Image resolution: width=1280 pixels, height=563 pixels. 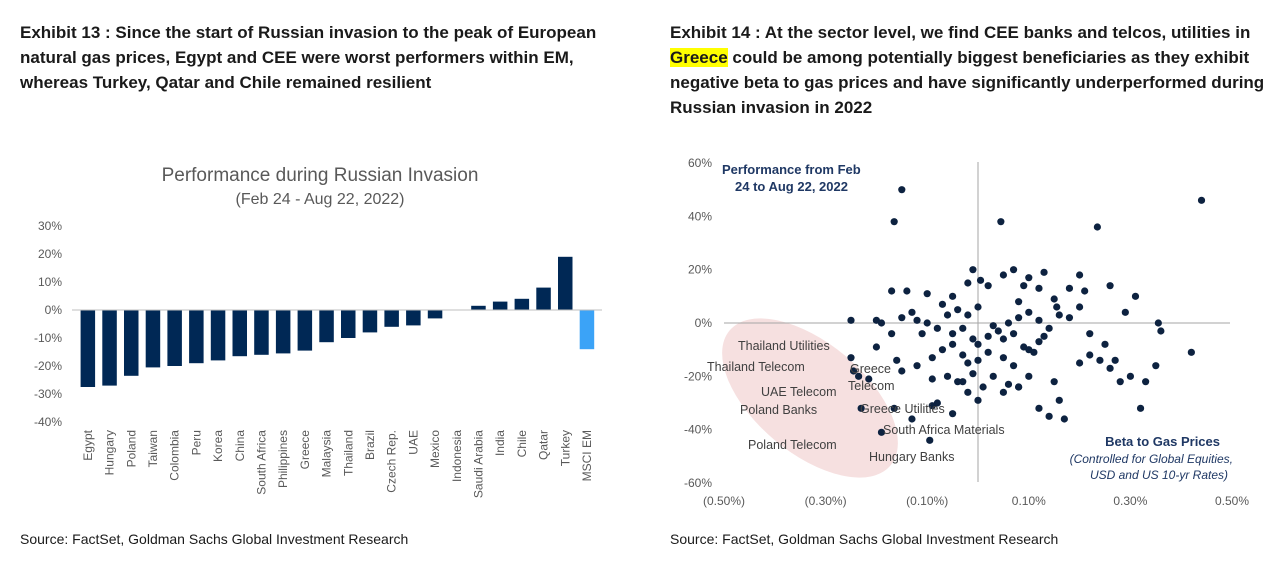 What do you see at coordinates (153, 339) in the screenshot?
I see `bar-taiwan` at bounding box center [153, 339].